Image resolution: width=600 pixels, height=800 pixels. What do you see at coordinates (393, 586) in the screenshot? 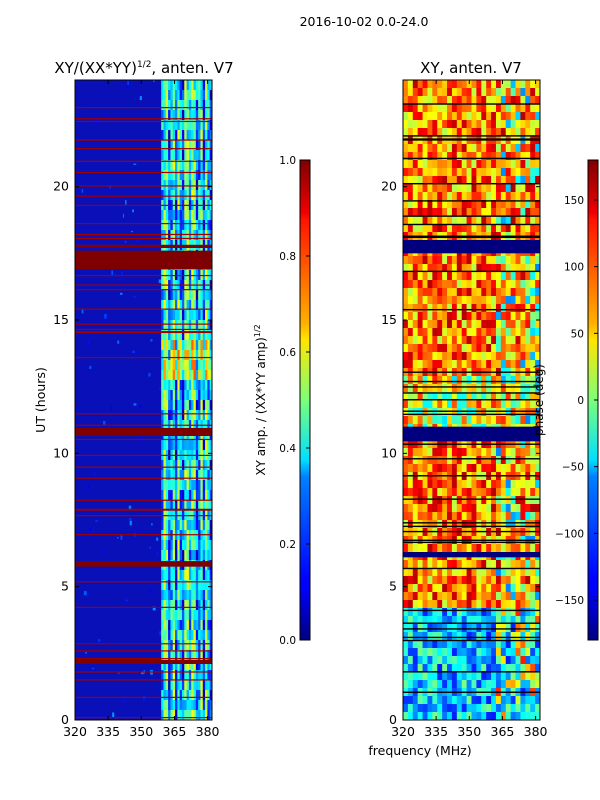
I see `y-tick-label: 5` at bounding box center [393, 586].